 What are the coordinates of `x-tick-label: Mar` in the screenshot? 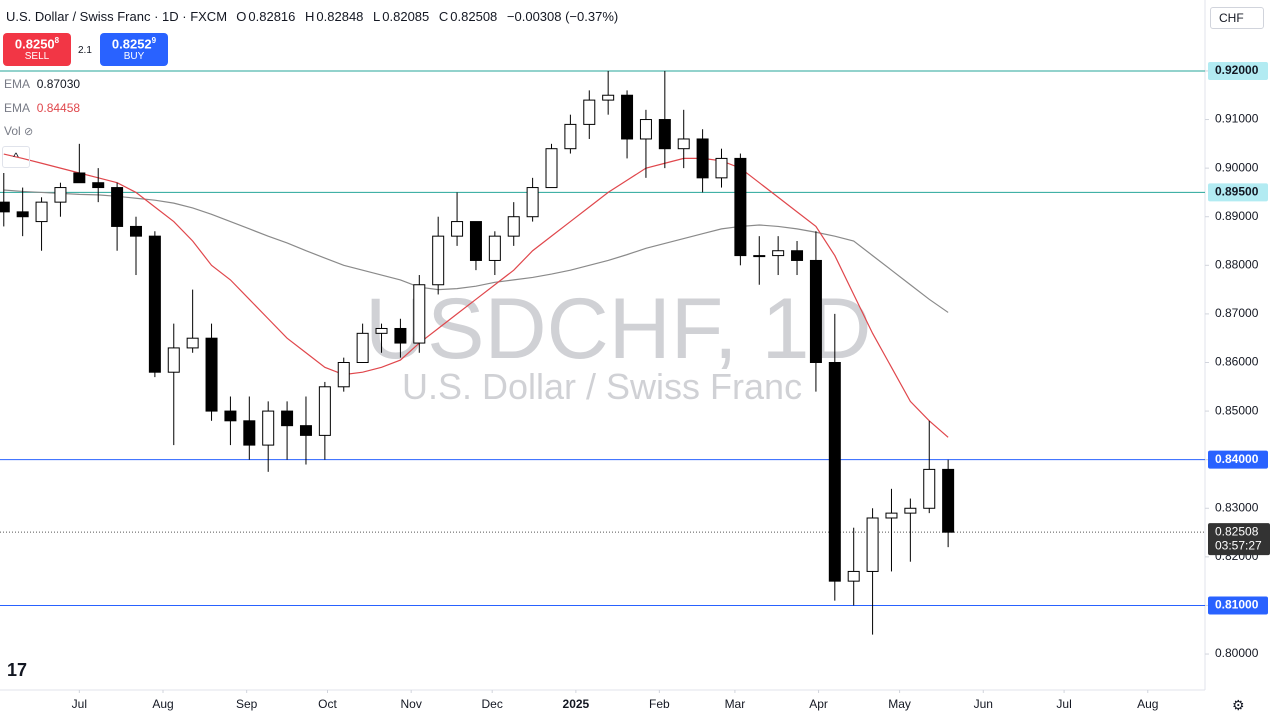 It's located at (735, 704).